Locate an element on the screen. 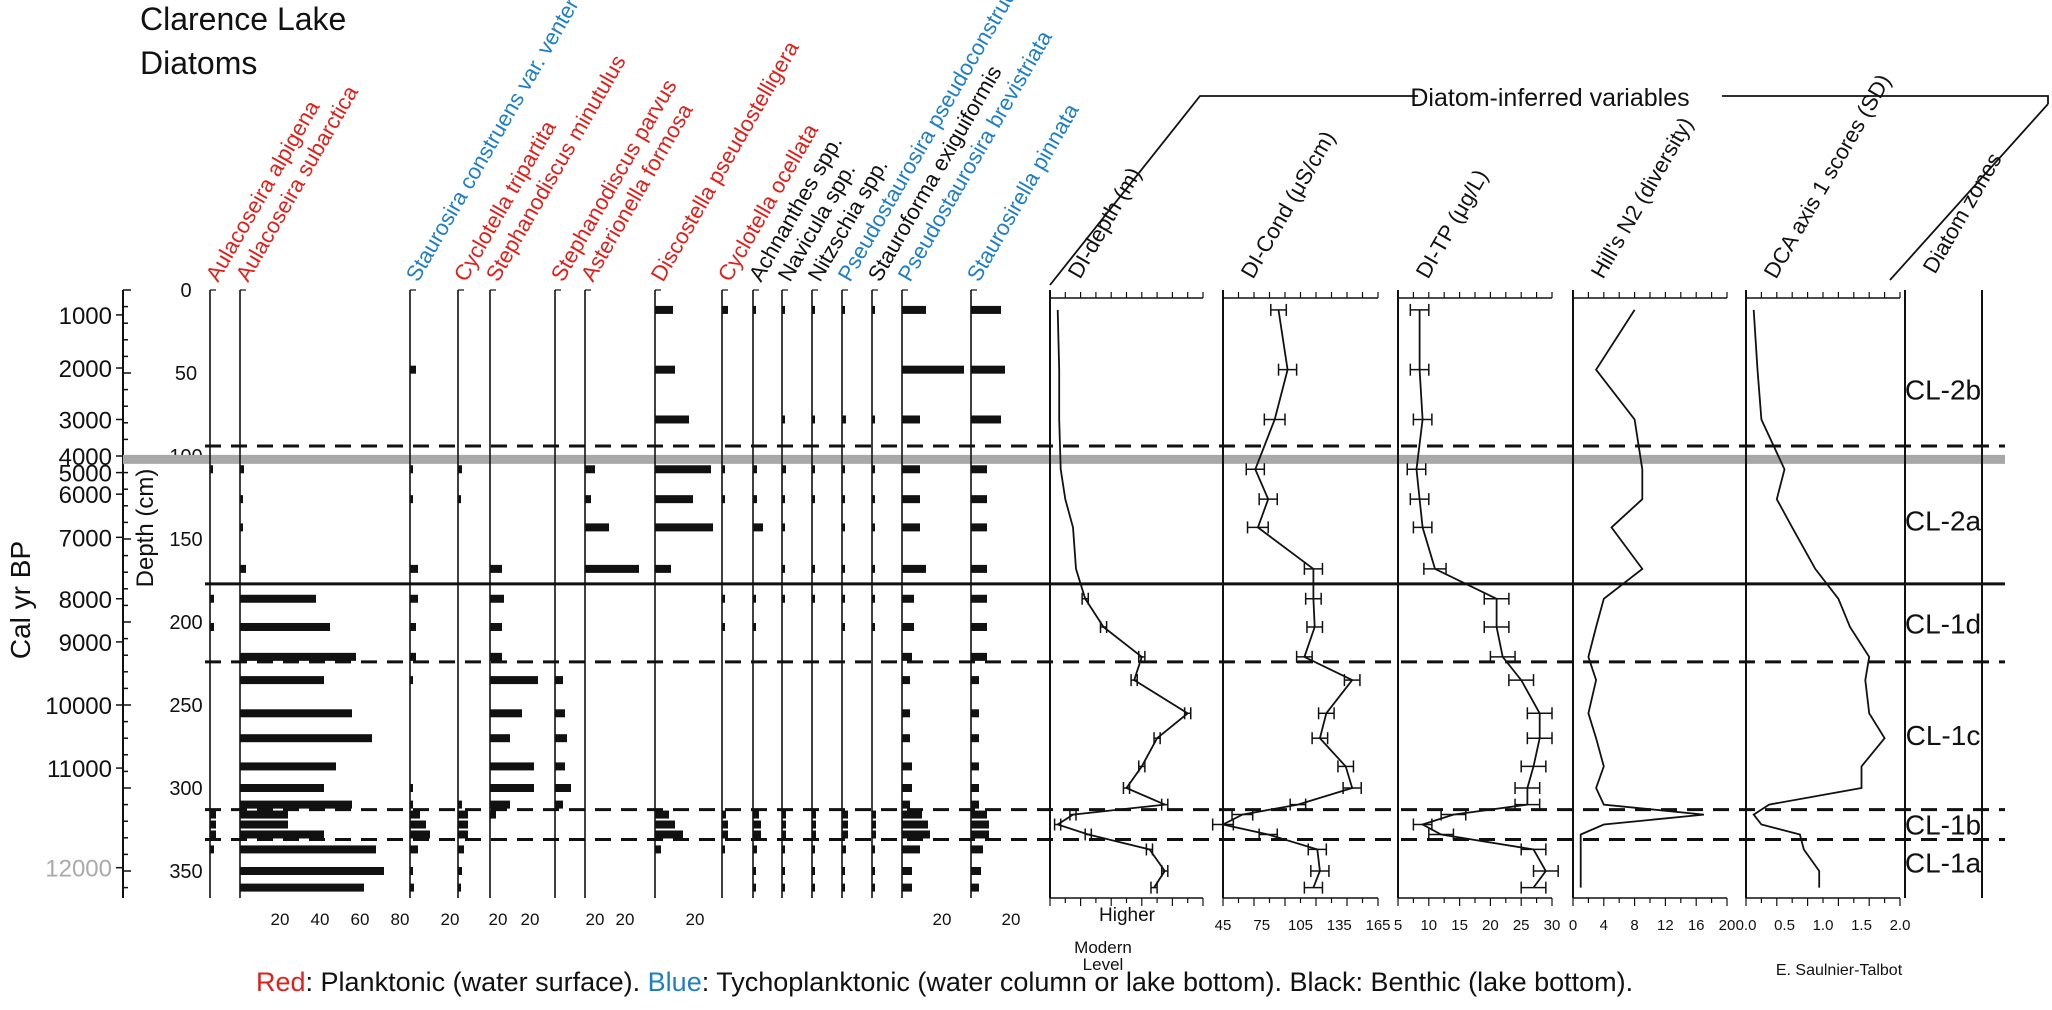 This screenshot has width=2052, height=1010. inferred-tick-label: 15 is located at coordinates (1459, 925).